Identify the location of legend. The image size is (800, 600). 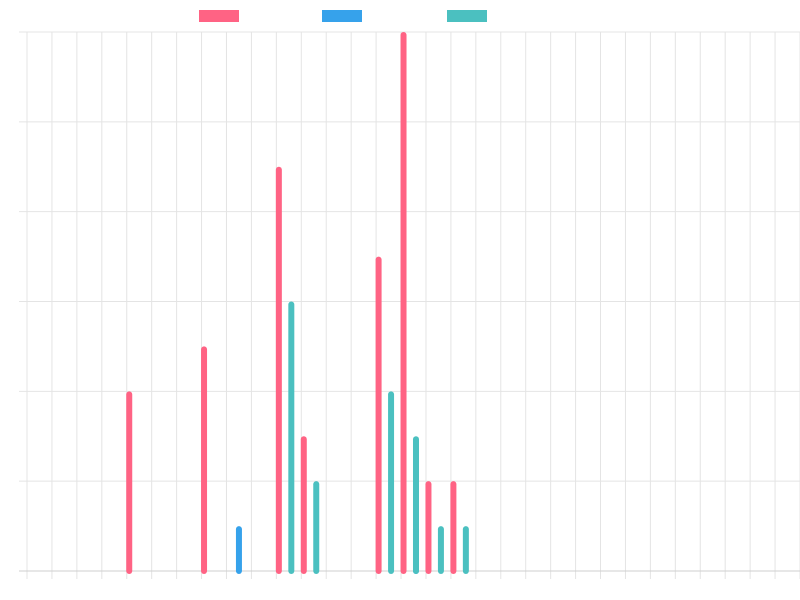
(343, 16).